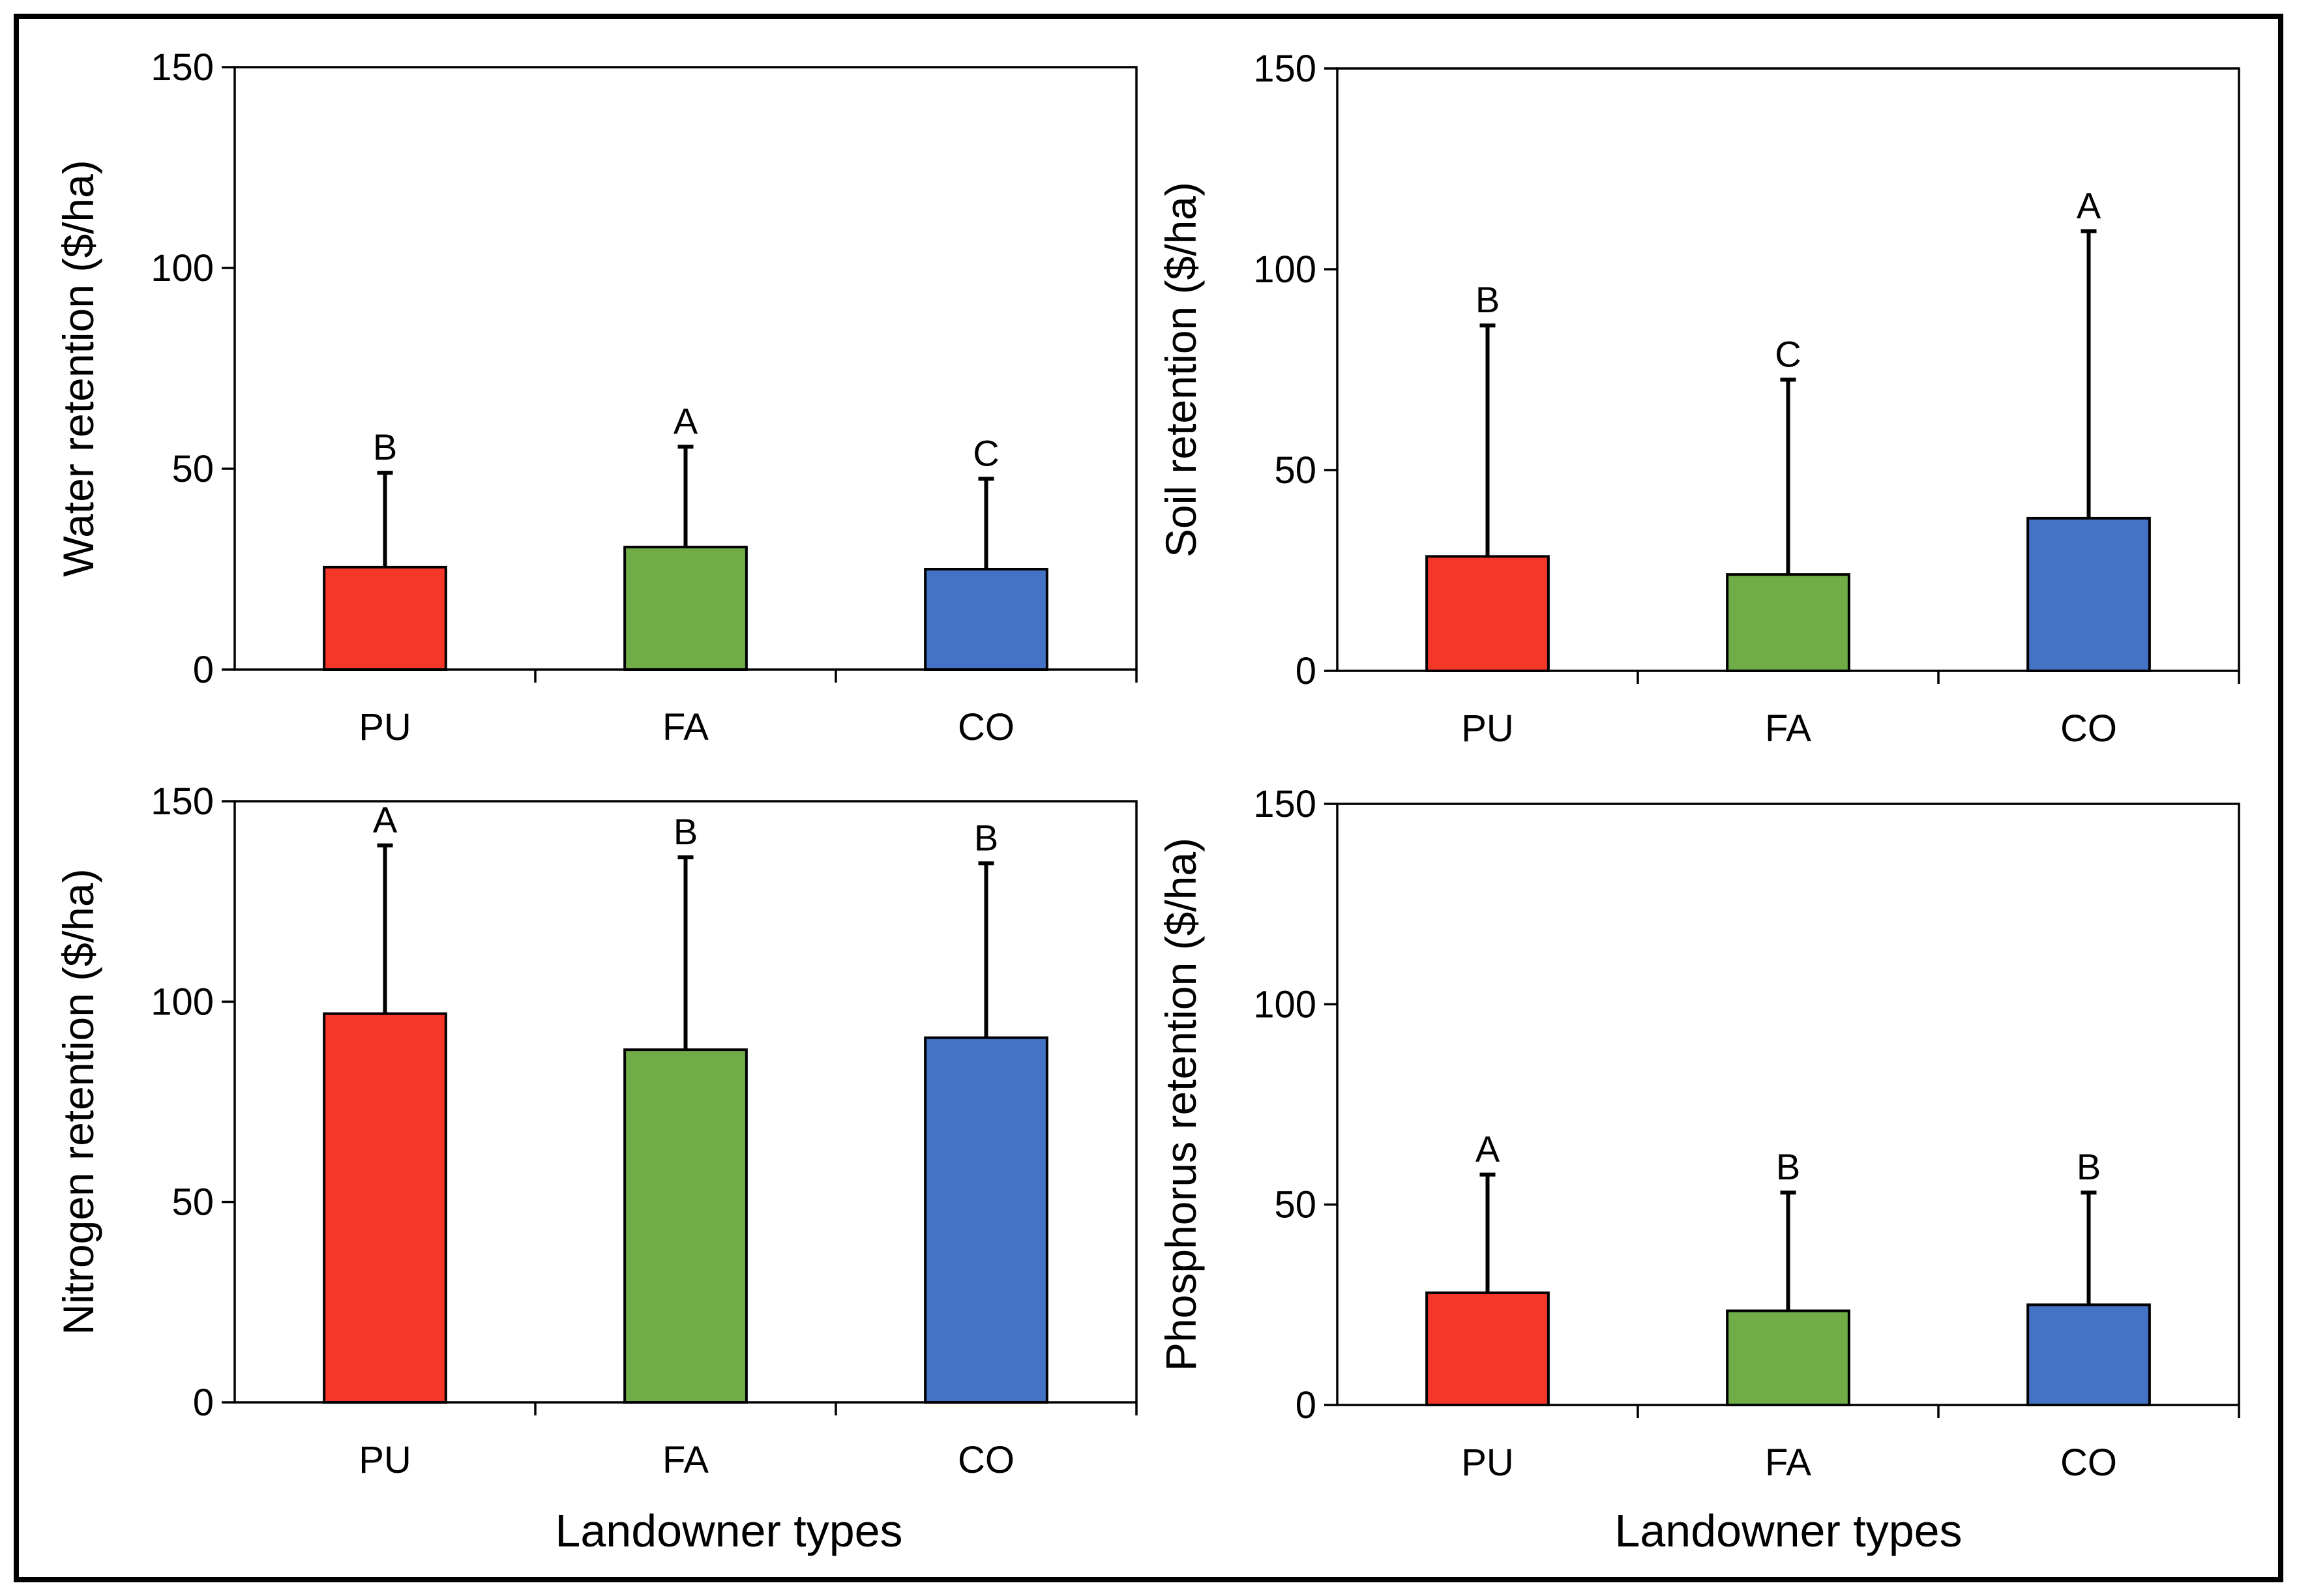  I want to click on panel-phosphorus-retention-sig-label-fa: B, so click(1788, 1166).